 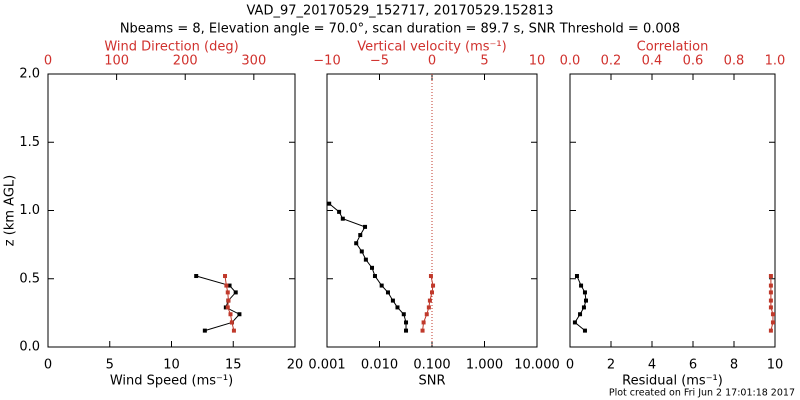 I want to click on x2-tick-label: 0.4, so click(x=652, y=61).